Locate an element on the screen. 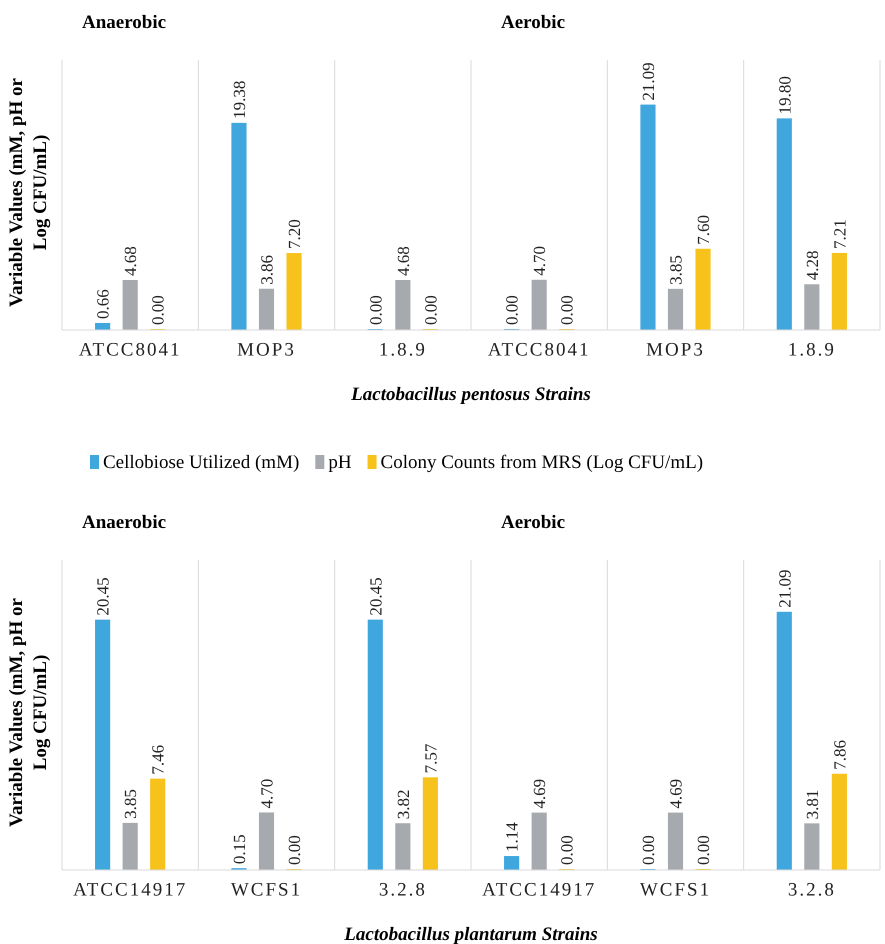 Image resolution: width=885 pixels, height=944 pixels. legend-label: Cellobiose Utilized (mM) is located at coordinates (201, 462).